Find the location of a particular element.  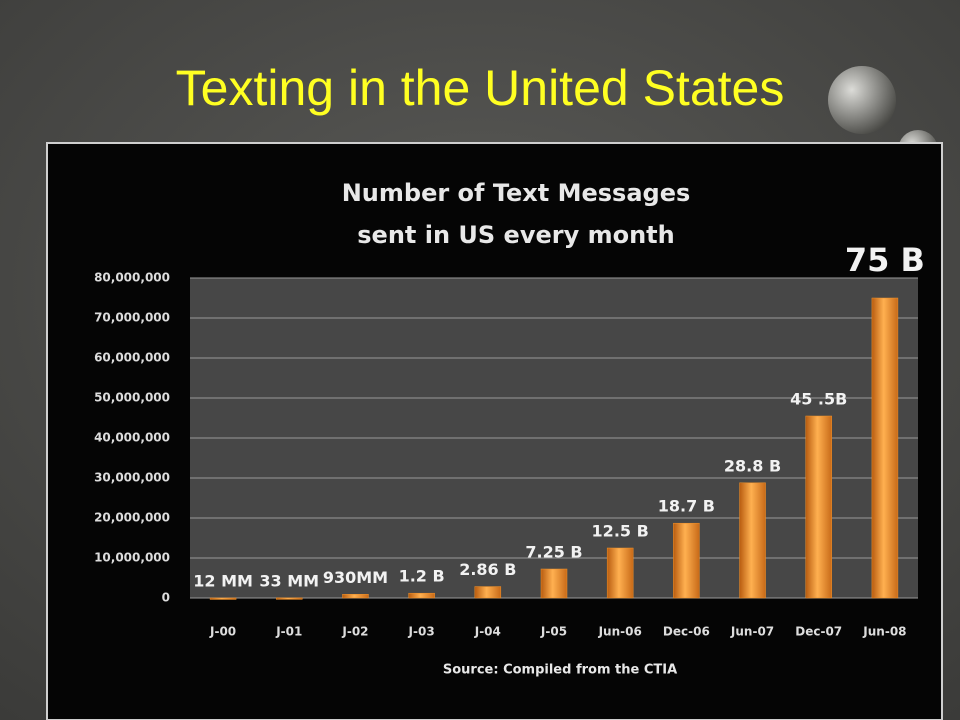

decoration is located at coordinates (862, 100).